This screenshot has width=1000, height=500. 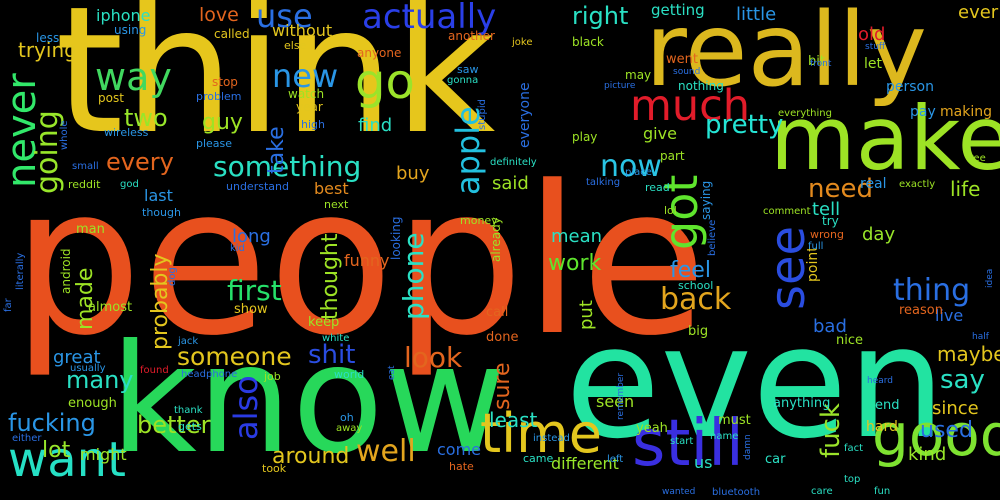 What do you see at coordinates (965, 189) in the screenshot?
I see `word: life` at bounding box center [965, 189].